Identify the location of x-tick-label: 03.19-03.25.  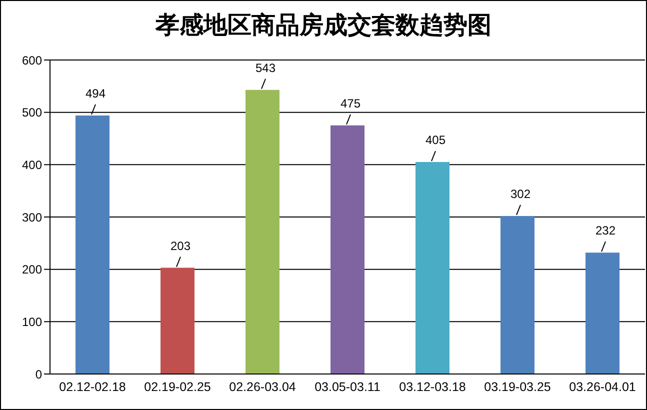
(517, 387).